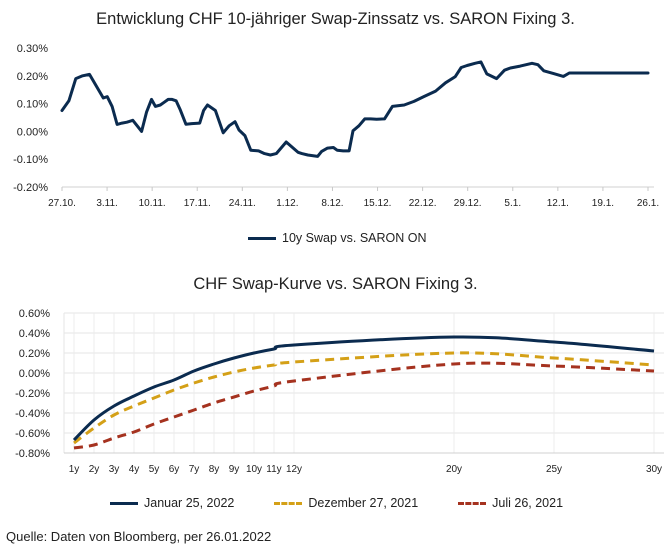 The width and height of the screenshot is (671, 556). Describe the element at coordinates (468, 203) in the screenshot. I see `chart1-xtick-label: 29.12.` at that location.